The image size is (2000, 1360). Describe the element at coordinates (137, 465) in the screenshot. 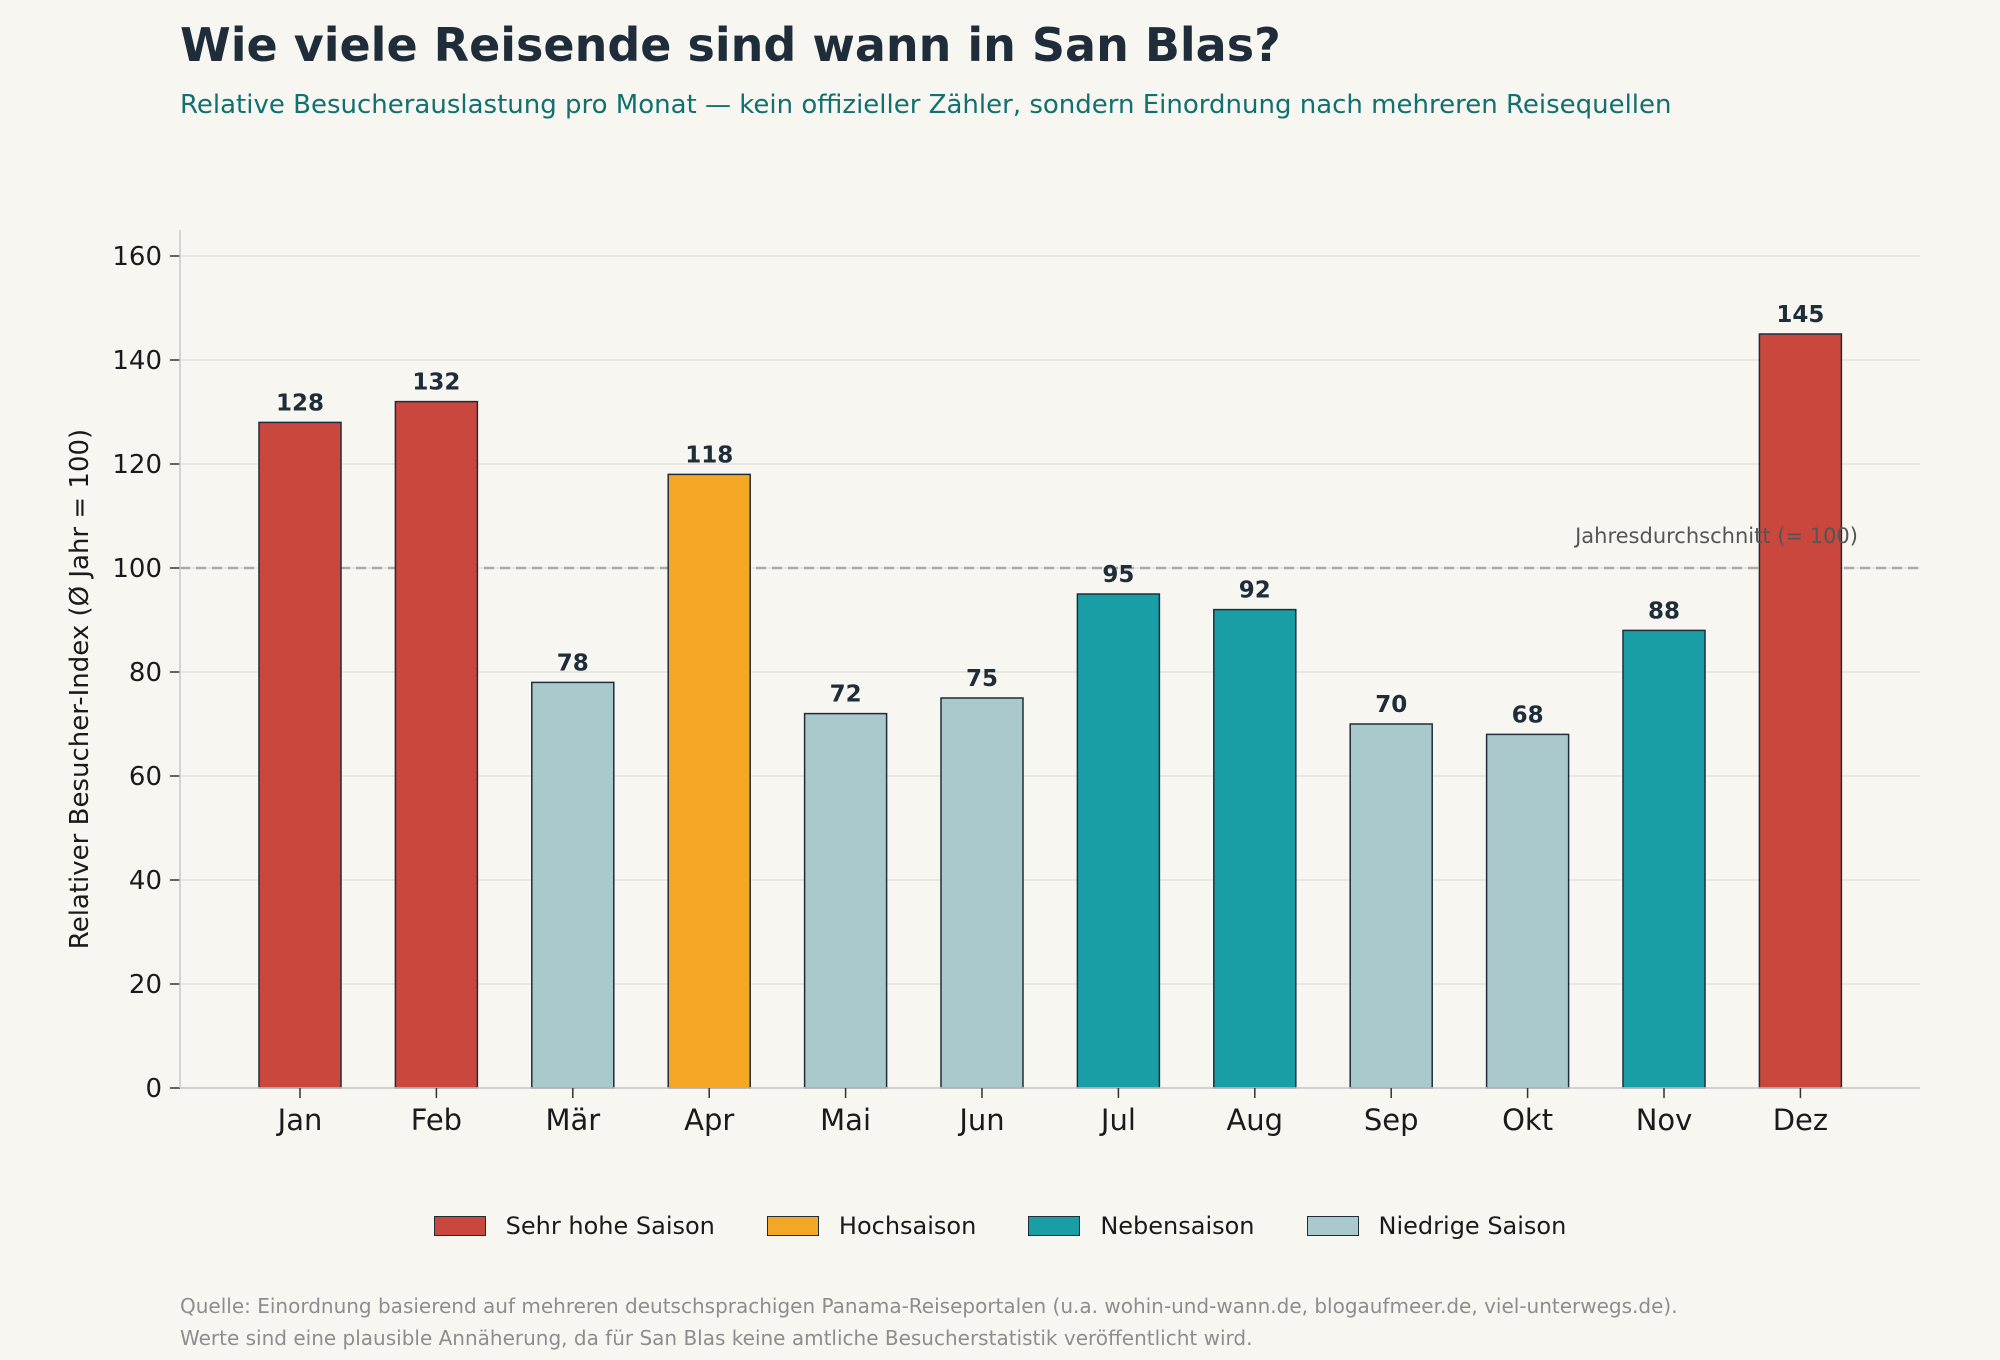

I see `y-tick-label: 120` at that location.